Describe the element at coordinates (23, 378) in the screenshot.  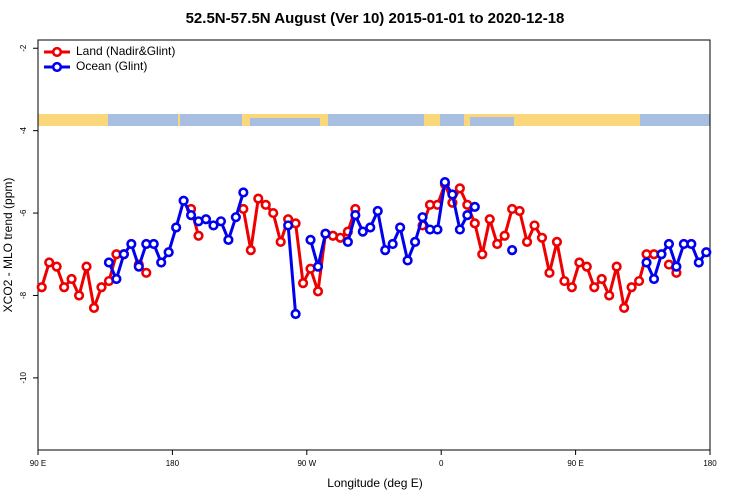
I see `y-tick-label: -10` at that location.